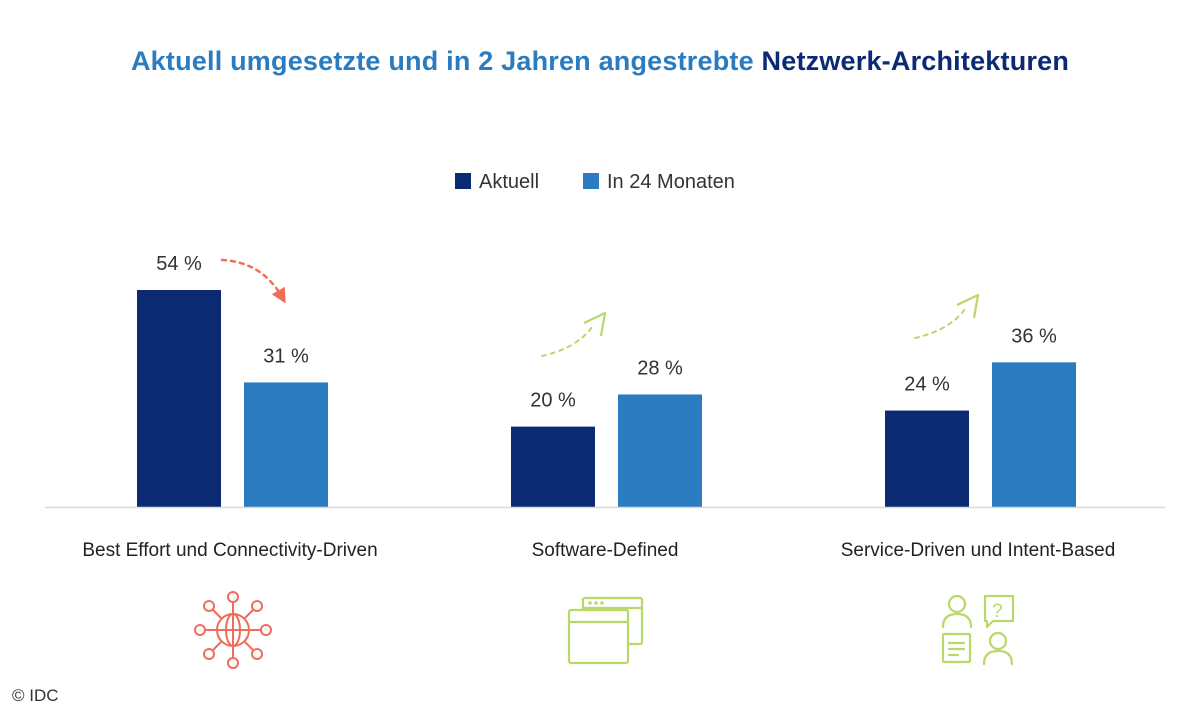 This screenshot has width=1200, height=720. Describe the element at coordinates (179, 264) in the screenshot. I see `value-label-aktuell-best-effort-und-connectivity-driven: 54 %` at that location.